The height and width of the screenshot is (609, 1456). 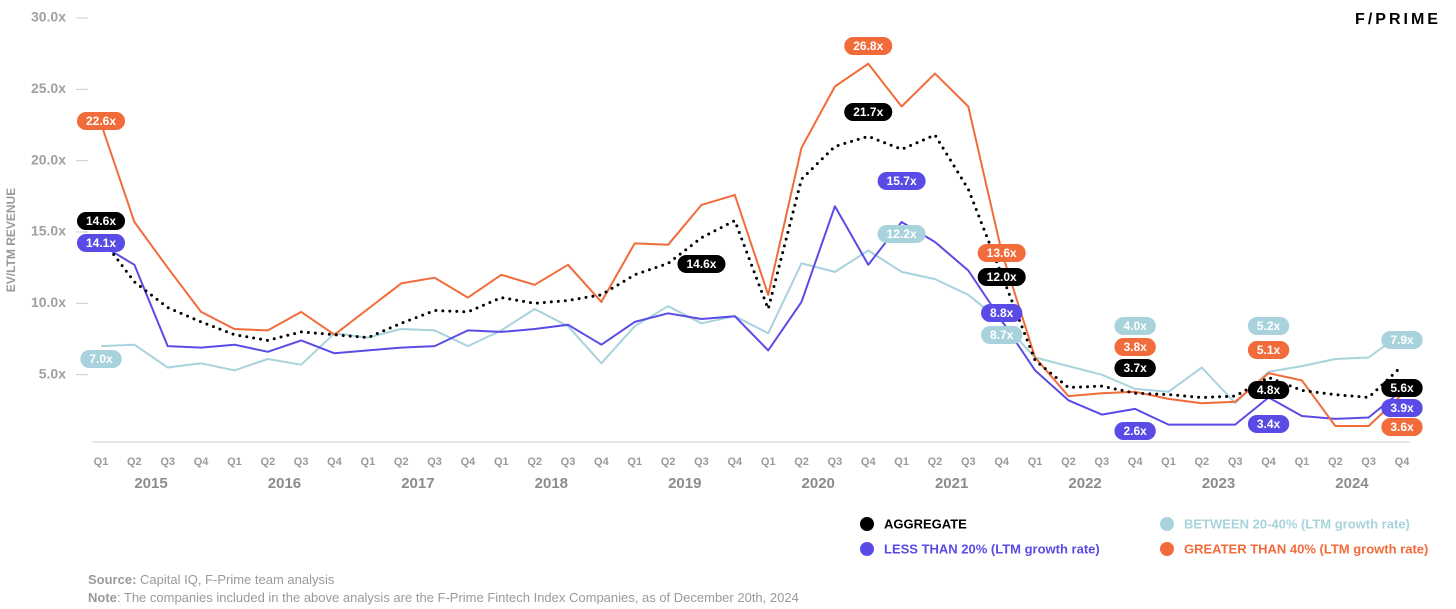 What do you see at coordinates (1398, 19) in the screenshot?
I see `logo: F/PRIME` at bounding box center [1398, 19].